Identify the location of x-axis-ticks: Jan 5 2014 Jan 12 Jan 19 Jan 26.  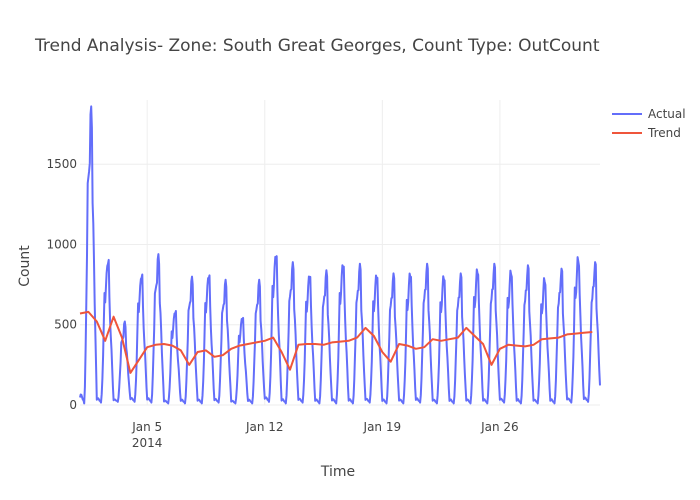
(325, 435).